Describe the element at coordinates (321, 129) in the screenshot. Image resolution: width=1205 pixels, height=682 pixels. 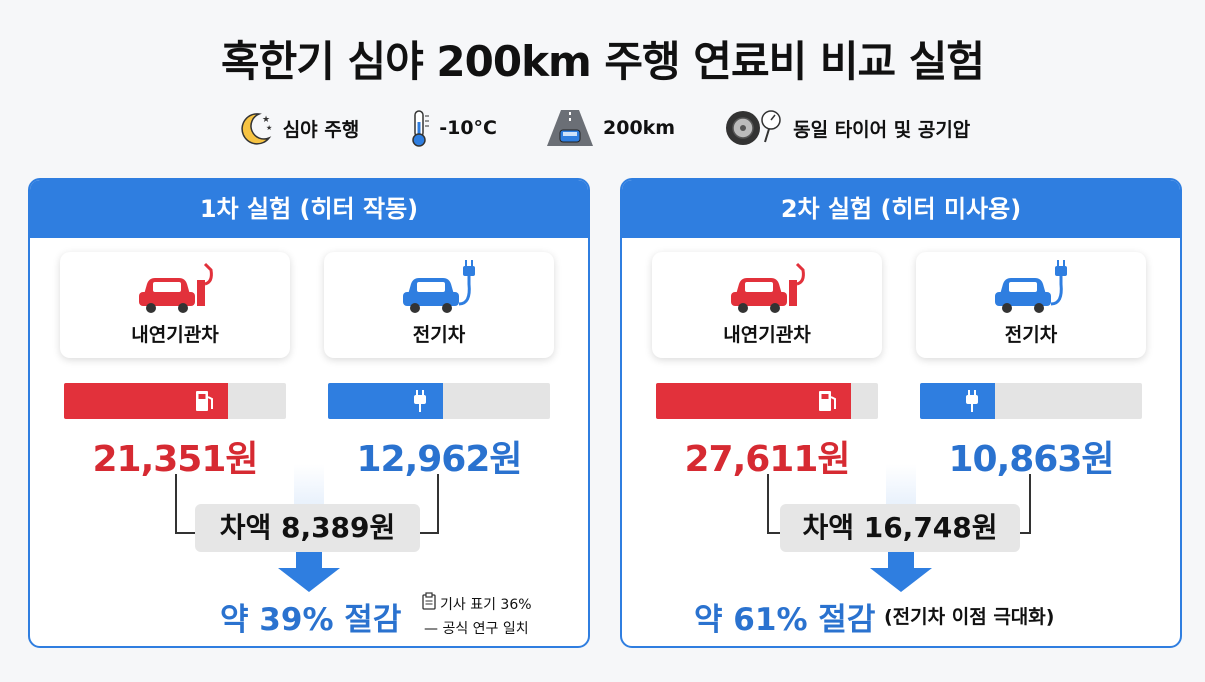
I see `condition-label: 심야 주행` at that location.